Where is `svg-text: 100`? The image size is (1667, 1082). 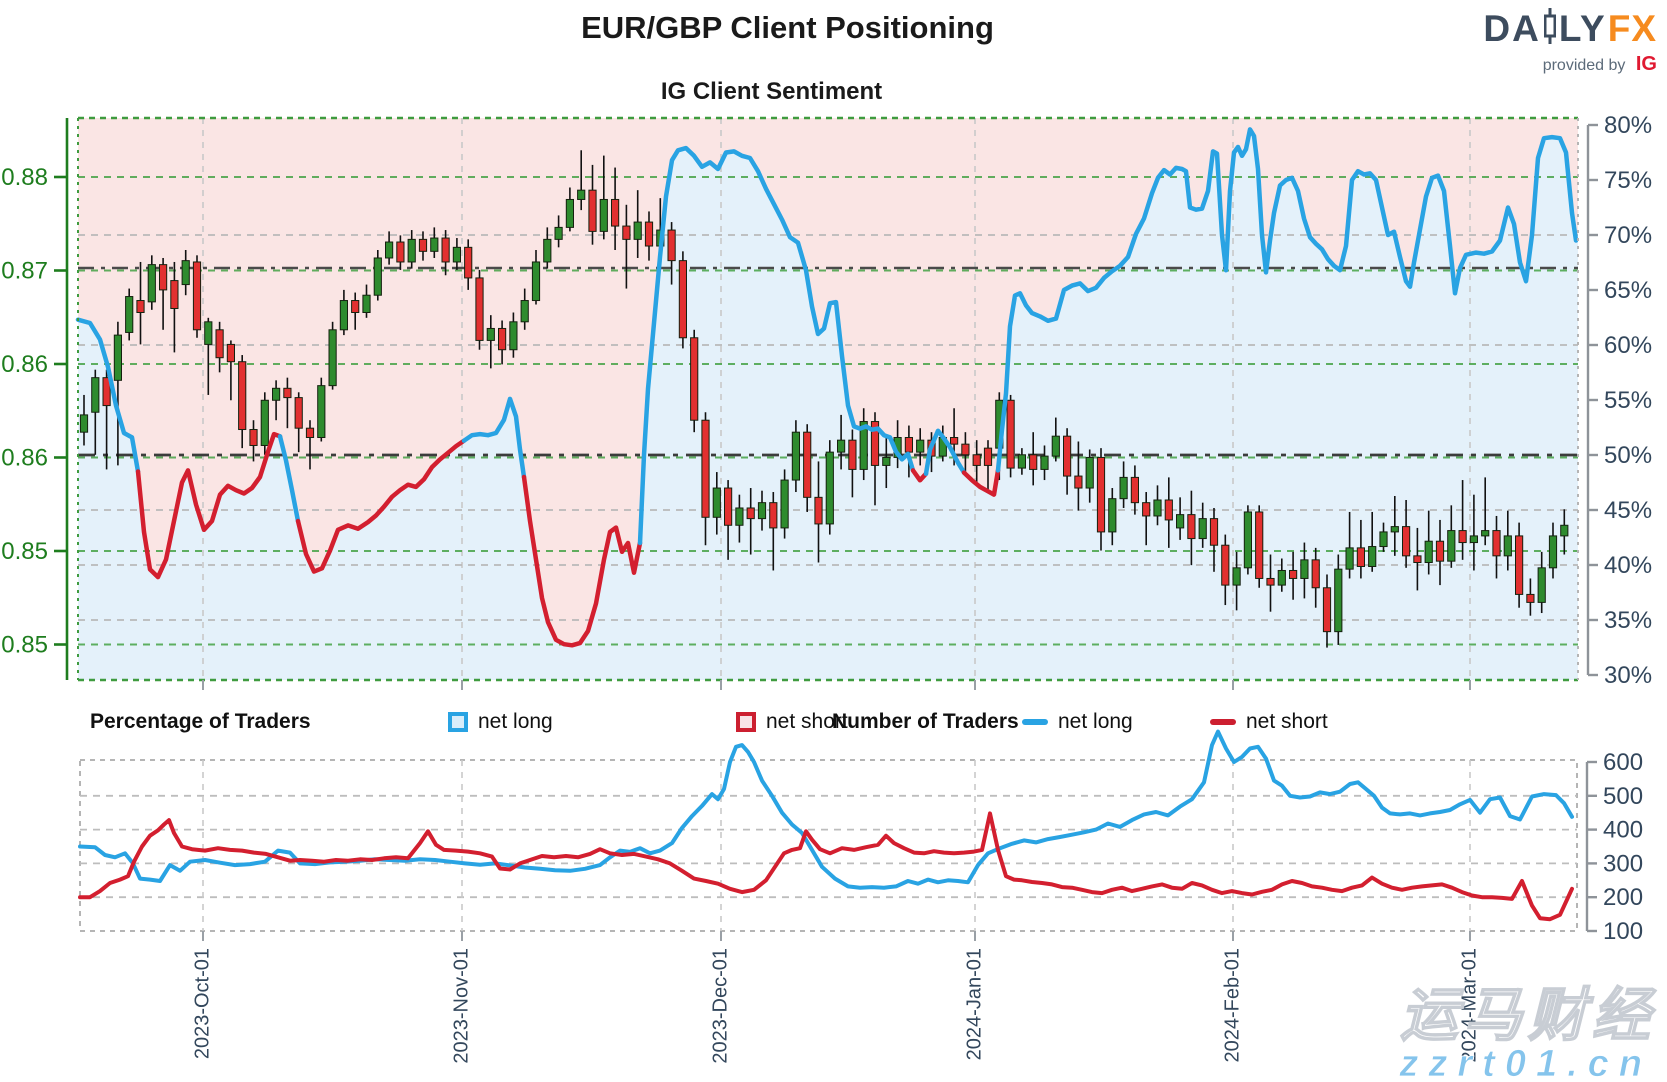
svg-text: 100 is located at coordinates (1623, 931).